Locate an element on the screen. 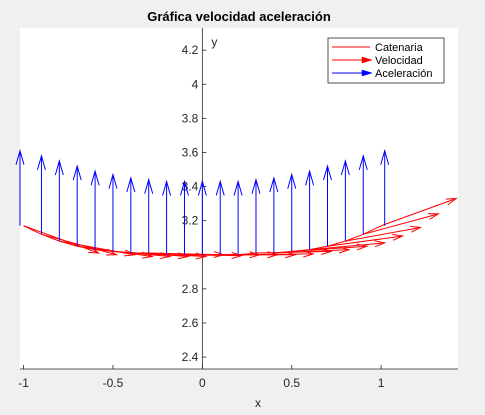  legend-item-catenaria: Catenaria is located at coordinates (378, 48).